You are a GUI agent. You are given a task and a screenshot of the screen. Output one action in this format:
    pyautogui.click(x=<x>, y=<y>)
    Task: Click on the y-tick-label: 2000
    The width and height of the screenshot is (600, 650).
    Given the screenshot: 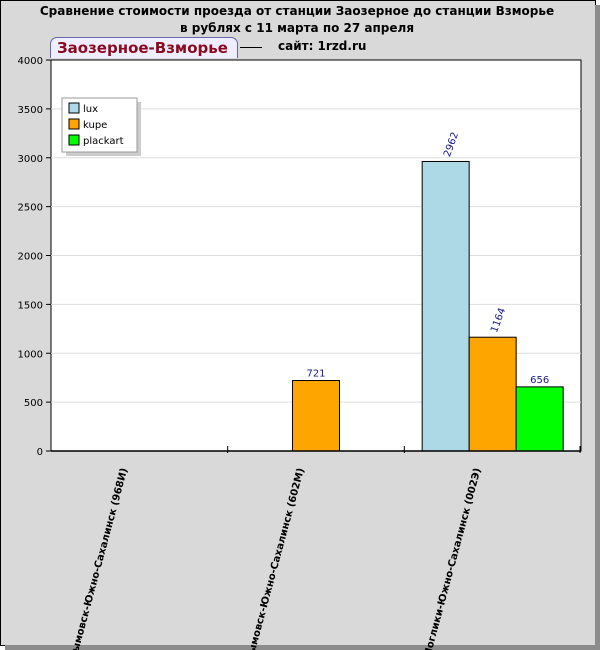 What is the action you would take?
    pyautogui.click(x=30, y=257)
    